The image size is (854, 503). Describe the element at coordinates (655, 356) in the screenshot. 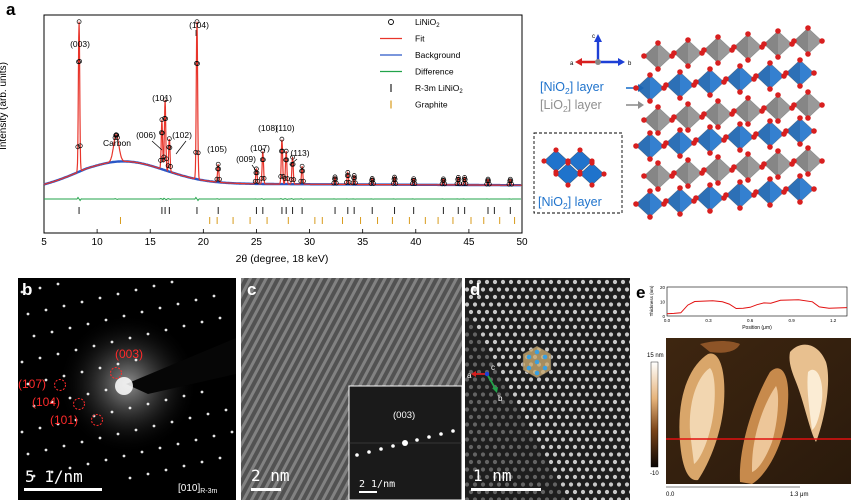

I see `colorbar-max-label: 15 nm` at that location.